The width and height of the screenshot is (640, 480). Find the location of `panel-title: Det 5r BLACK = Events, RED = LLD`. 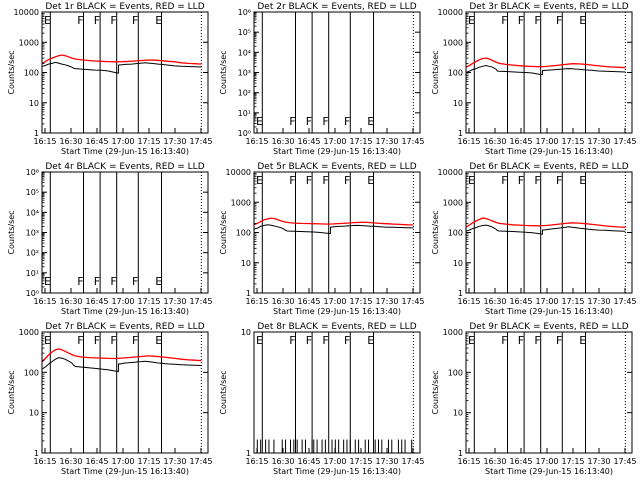

panel-title: Det 5r BLACK = Events, RED = LLD is located at coordinates (336, 167).